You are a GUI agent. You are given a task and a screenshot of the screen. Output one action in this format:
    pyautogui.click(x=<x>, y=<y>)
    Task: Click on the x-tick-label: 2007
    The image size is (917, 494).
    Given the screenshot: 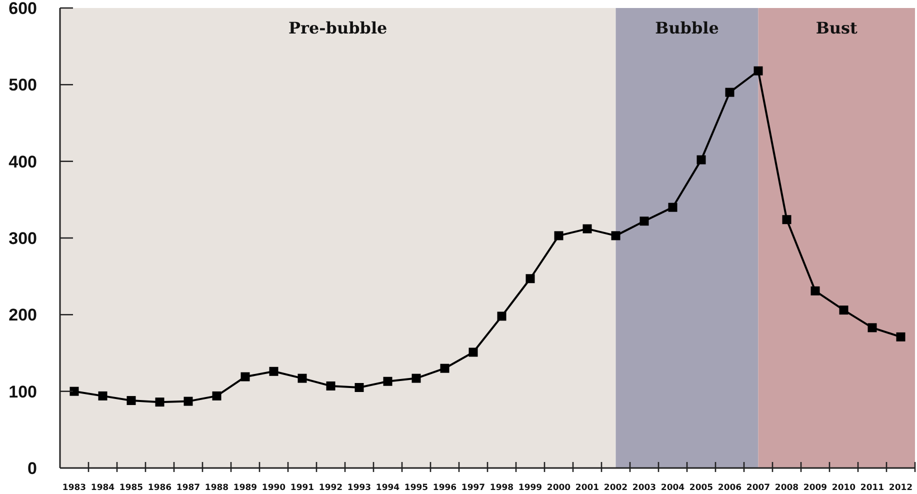 What is the action you would take?
    pyautogui.click(x=758, y=488)
    